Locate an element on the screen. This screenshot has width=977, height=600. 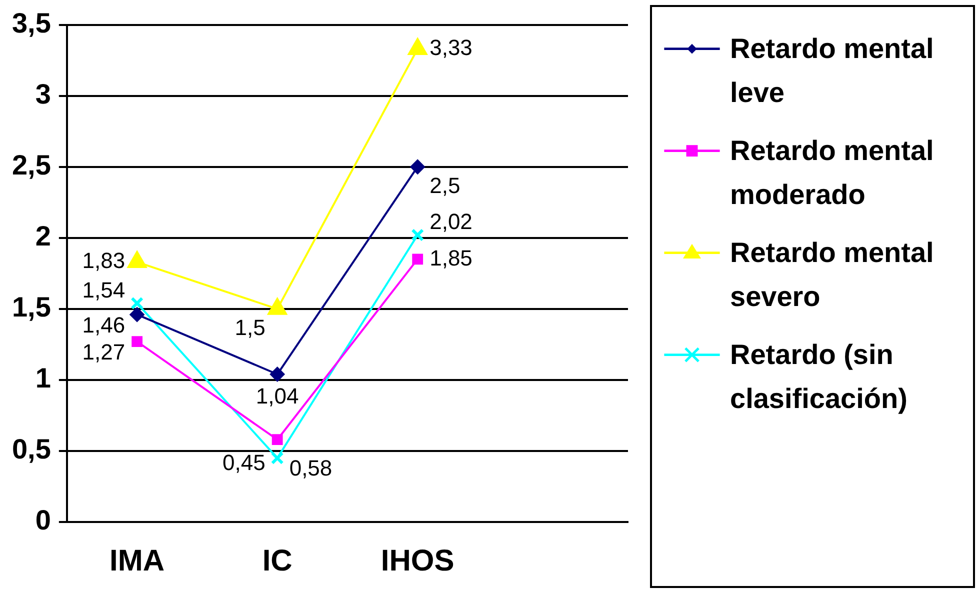
legend-label: Retardo mental moderado is located at coordinates (832, 173).